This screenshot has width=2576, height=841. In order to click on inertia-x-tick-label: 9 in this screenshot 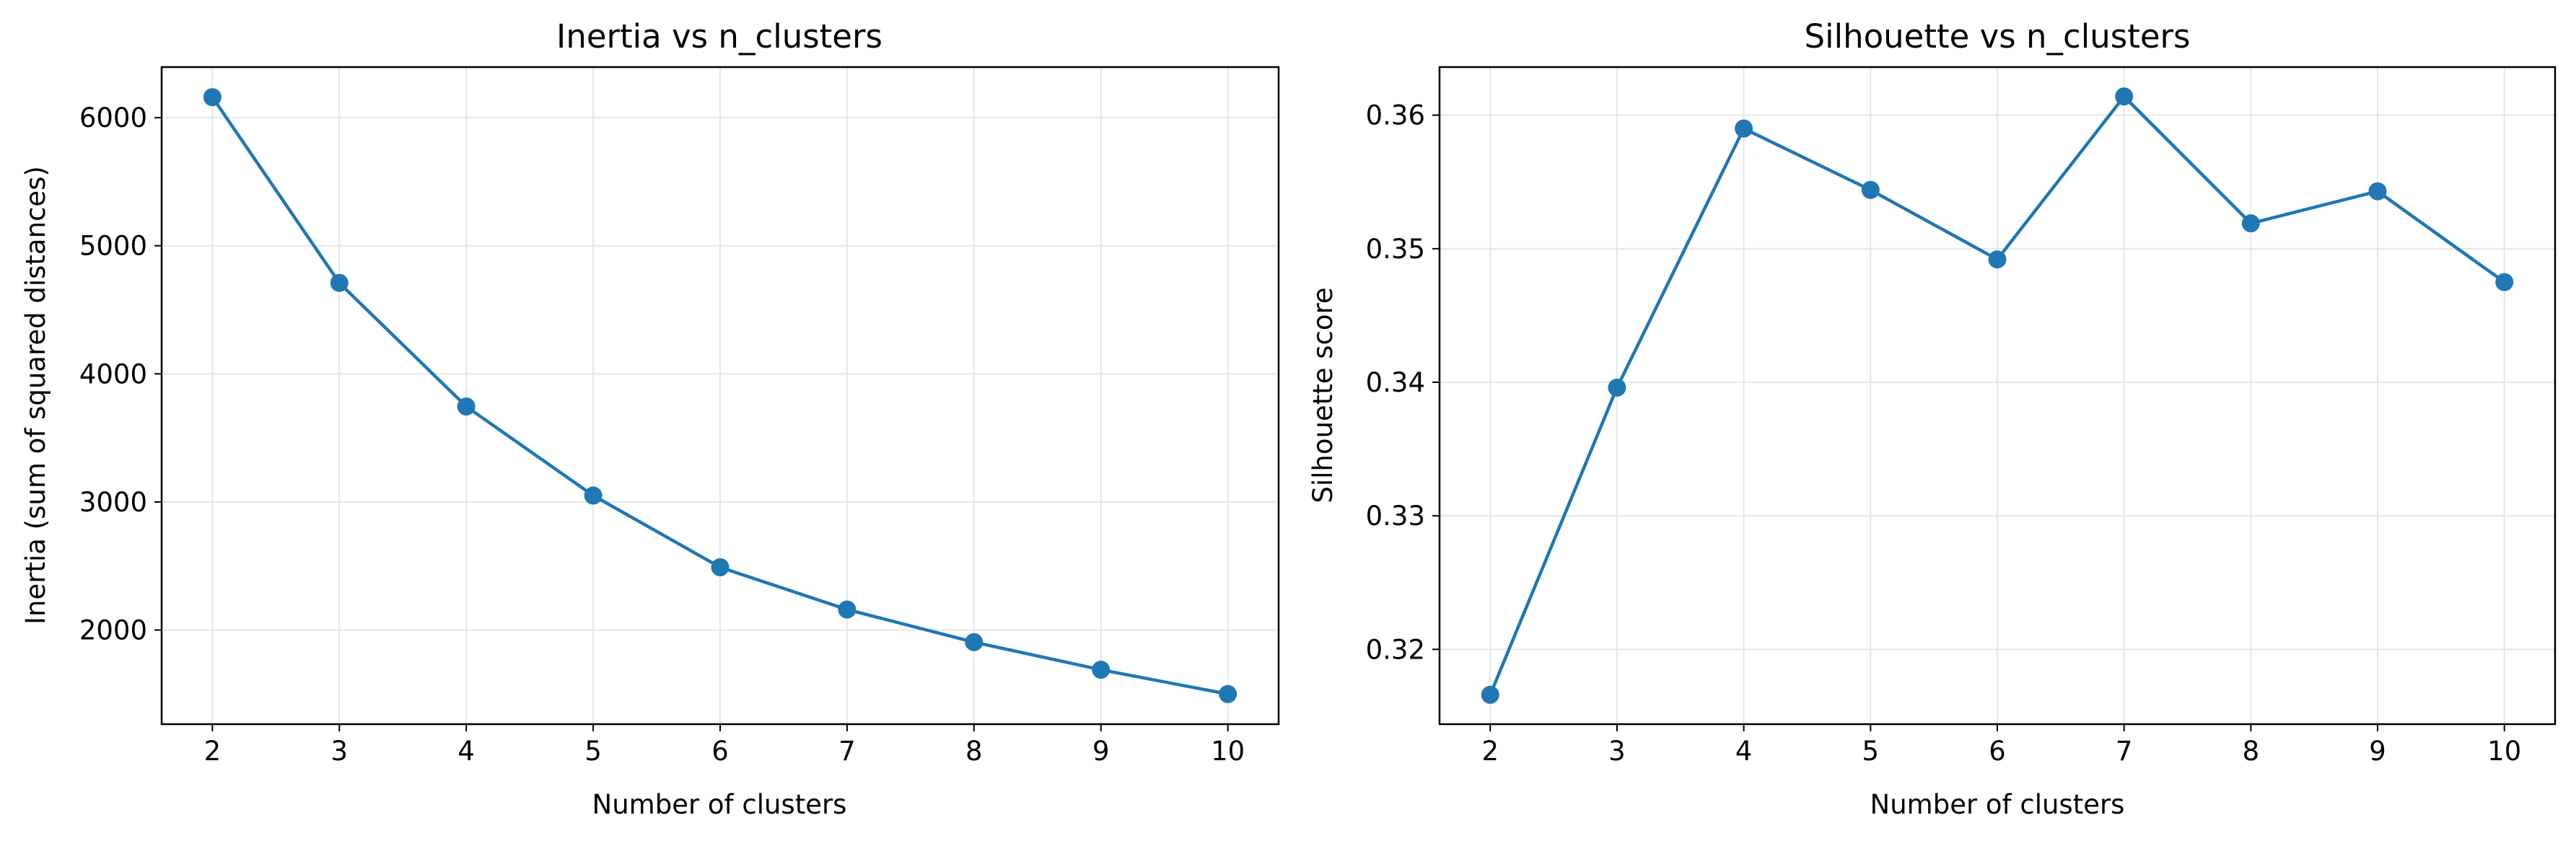, I will do `click(1101, 751)`.